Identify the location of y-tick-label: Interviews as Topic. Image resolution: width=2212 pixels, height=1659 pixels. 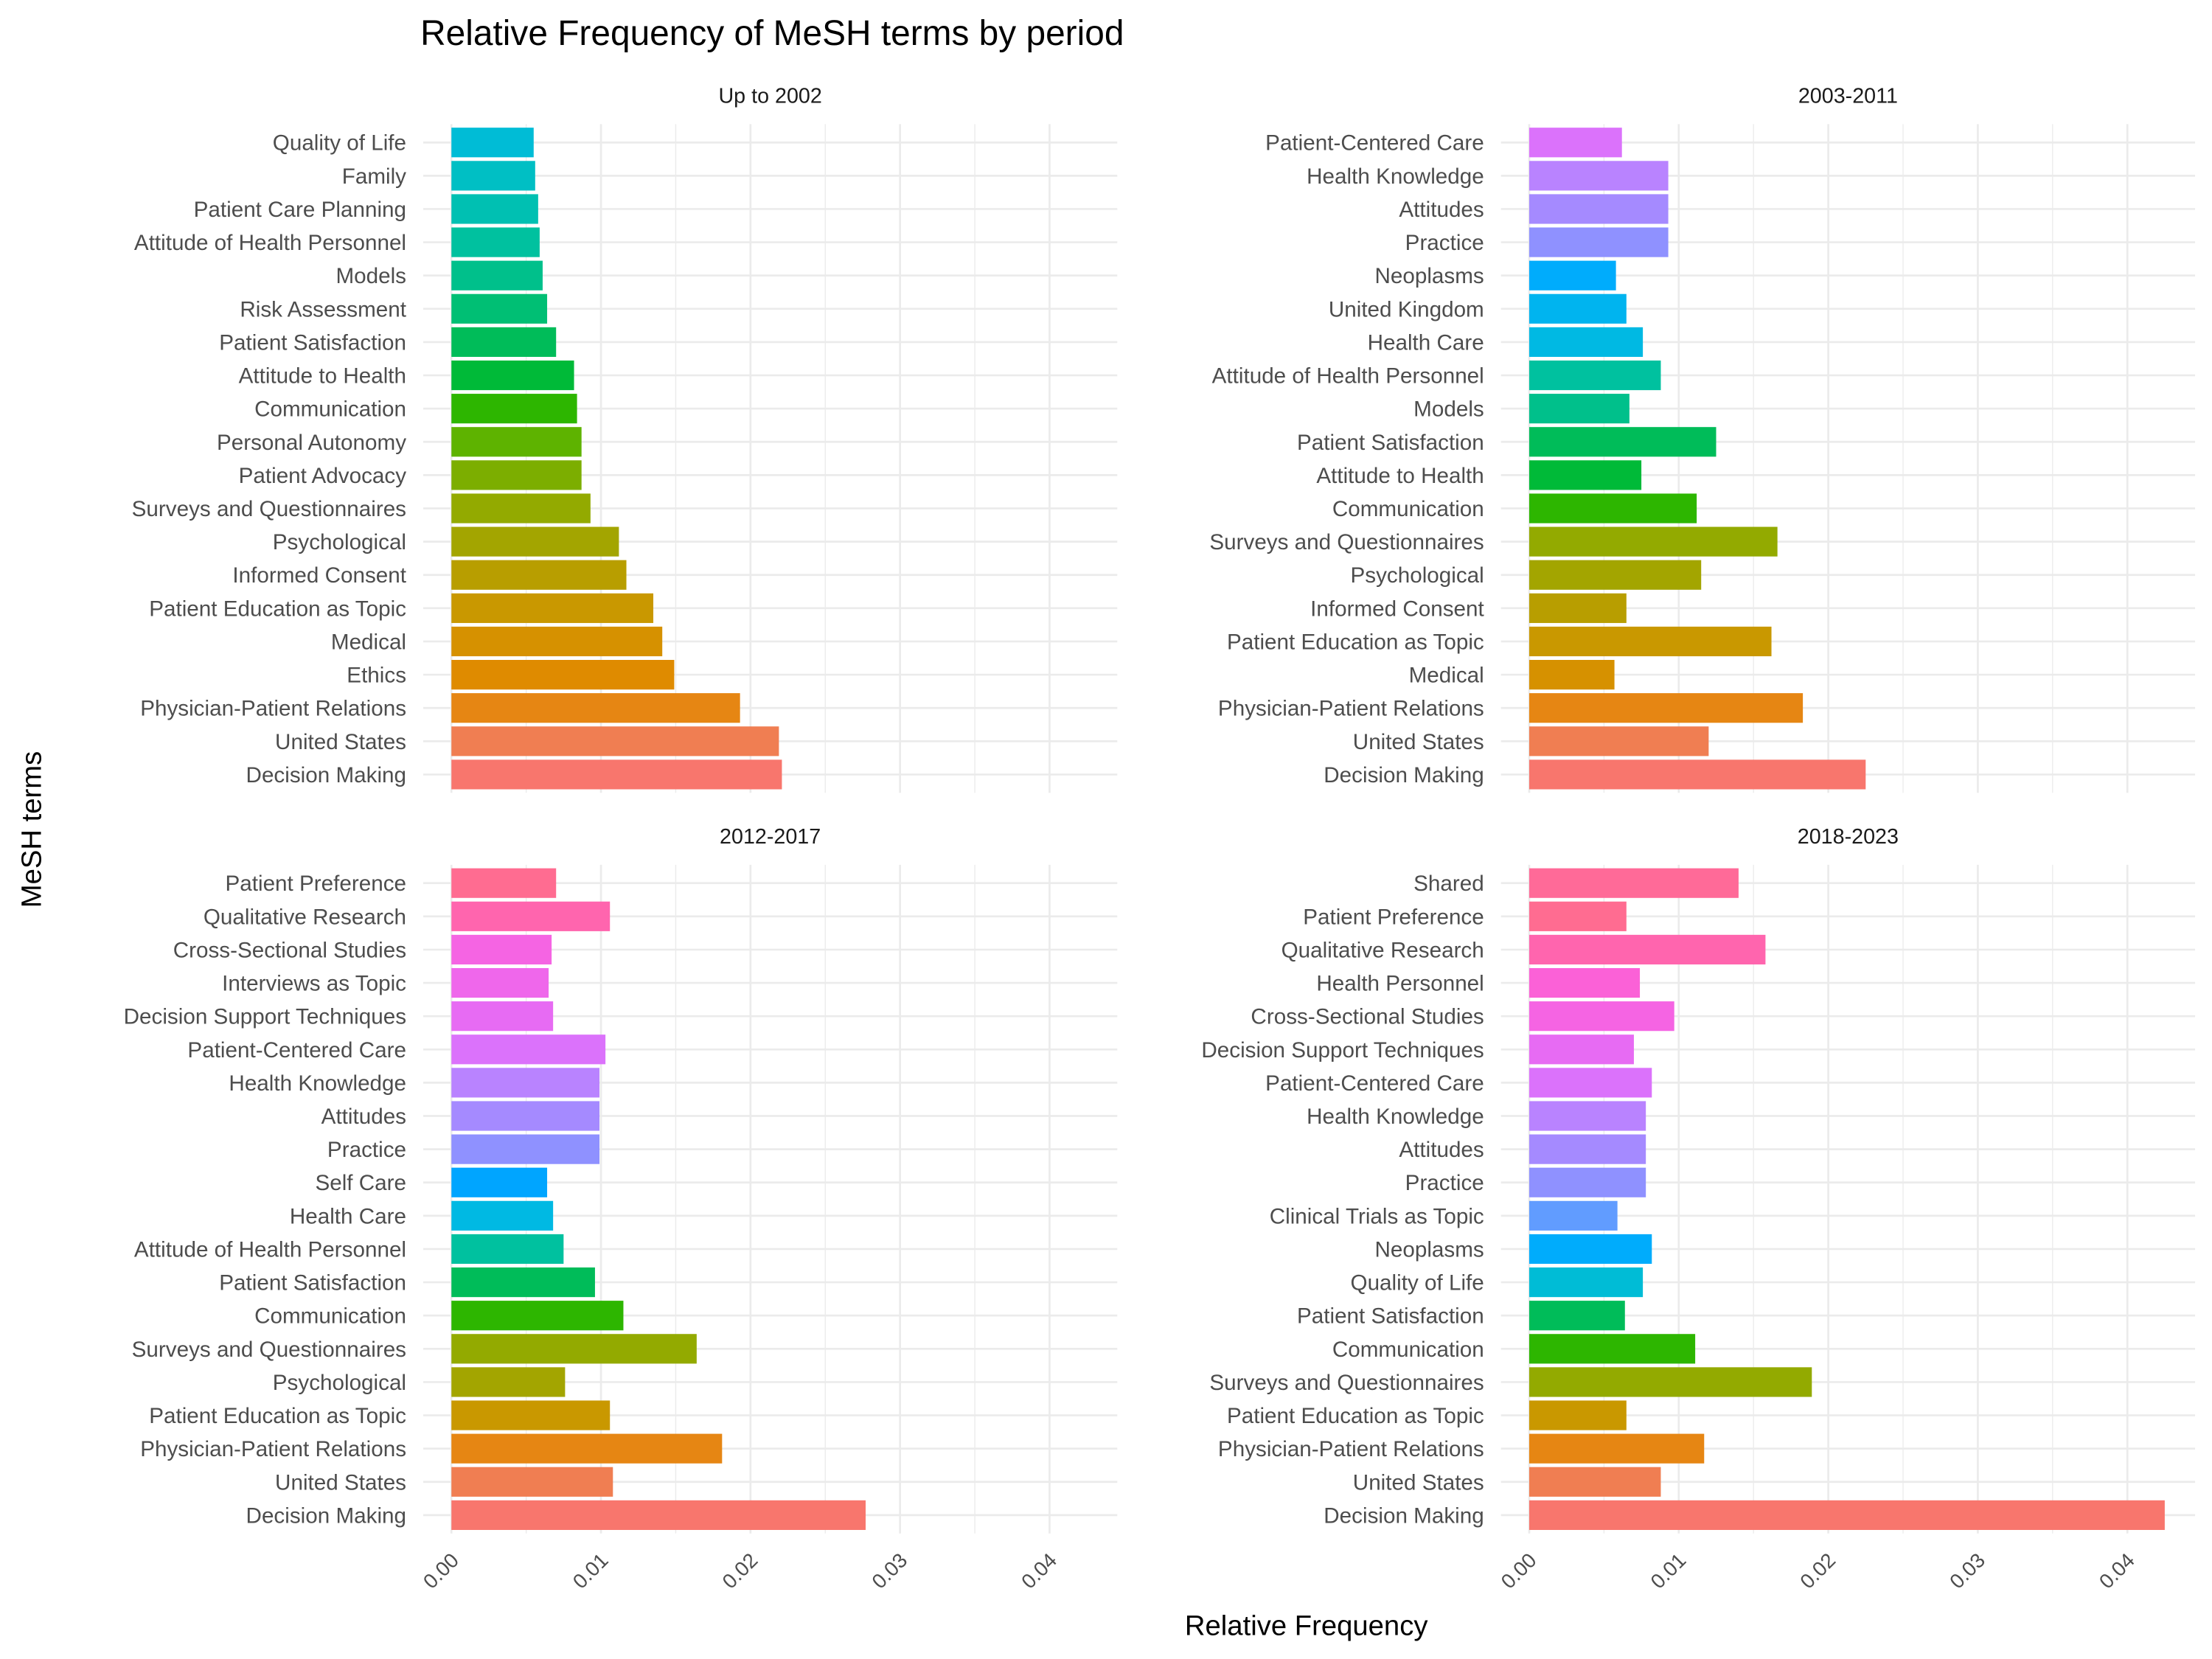
(314, 984).